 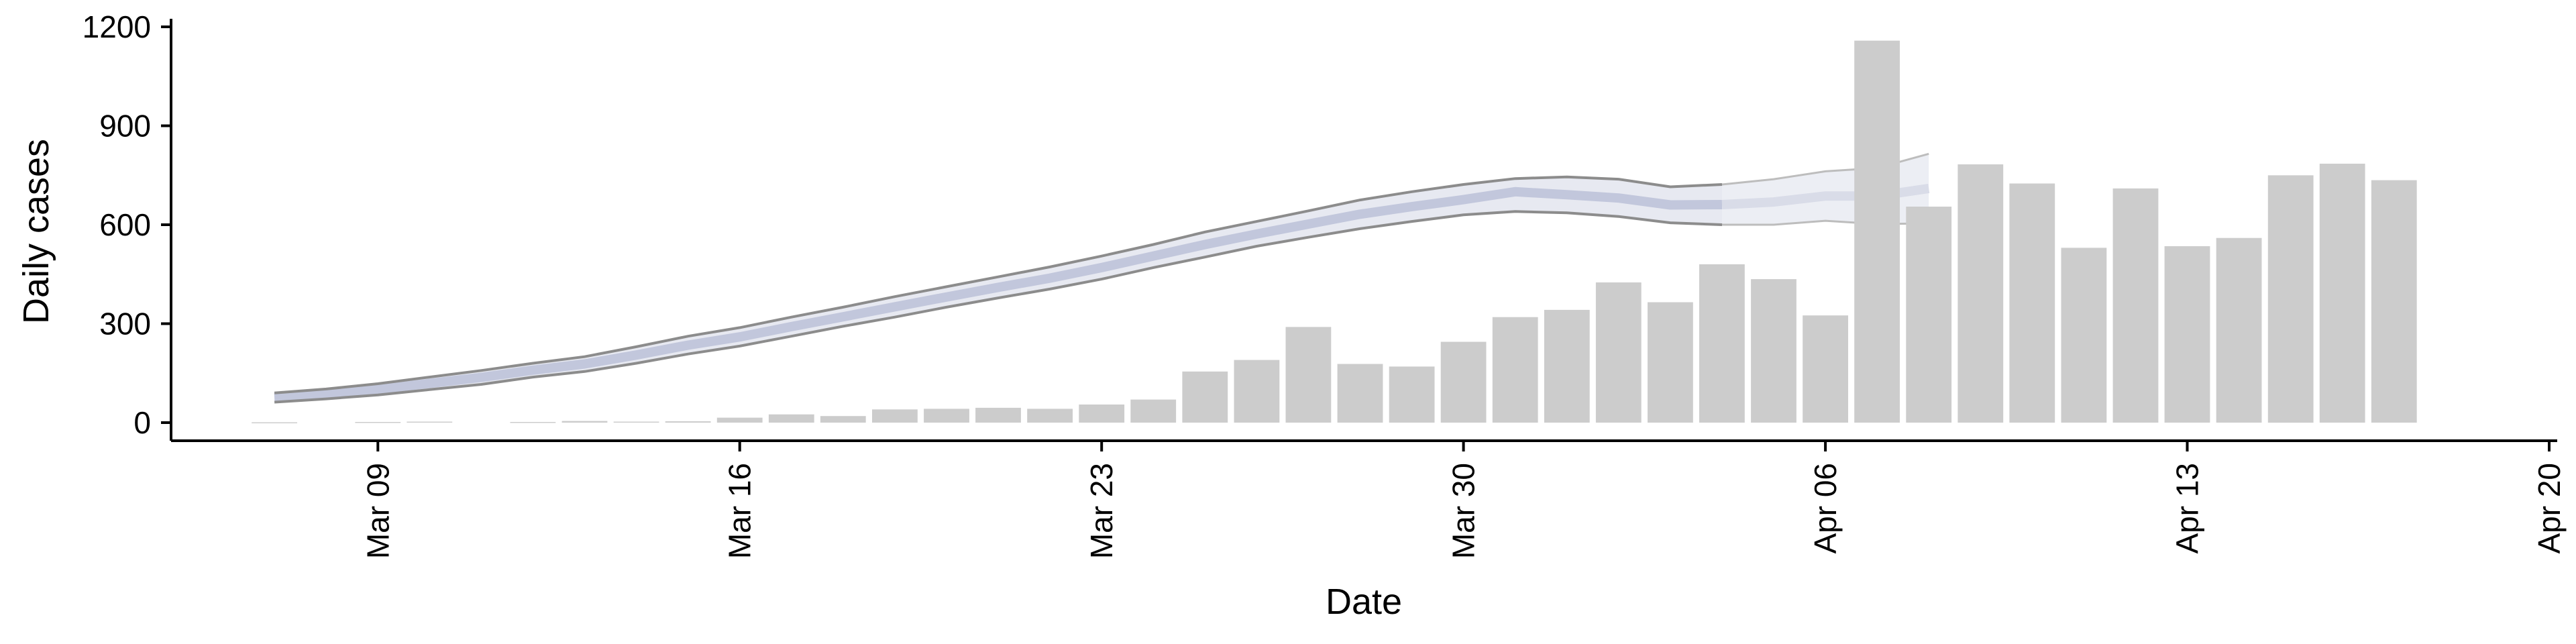 I want to click on y-tick-label-300: 300, so click(x=125, y=324).